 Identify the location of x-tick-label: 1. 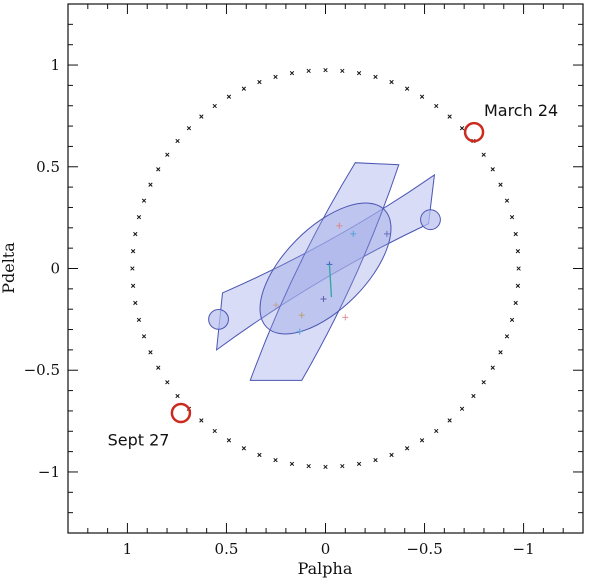
(128, 549).